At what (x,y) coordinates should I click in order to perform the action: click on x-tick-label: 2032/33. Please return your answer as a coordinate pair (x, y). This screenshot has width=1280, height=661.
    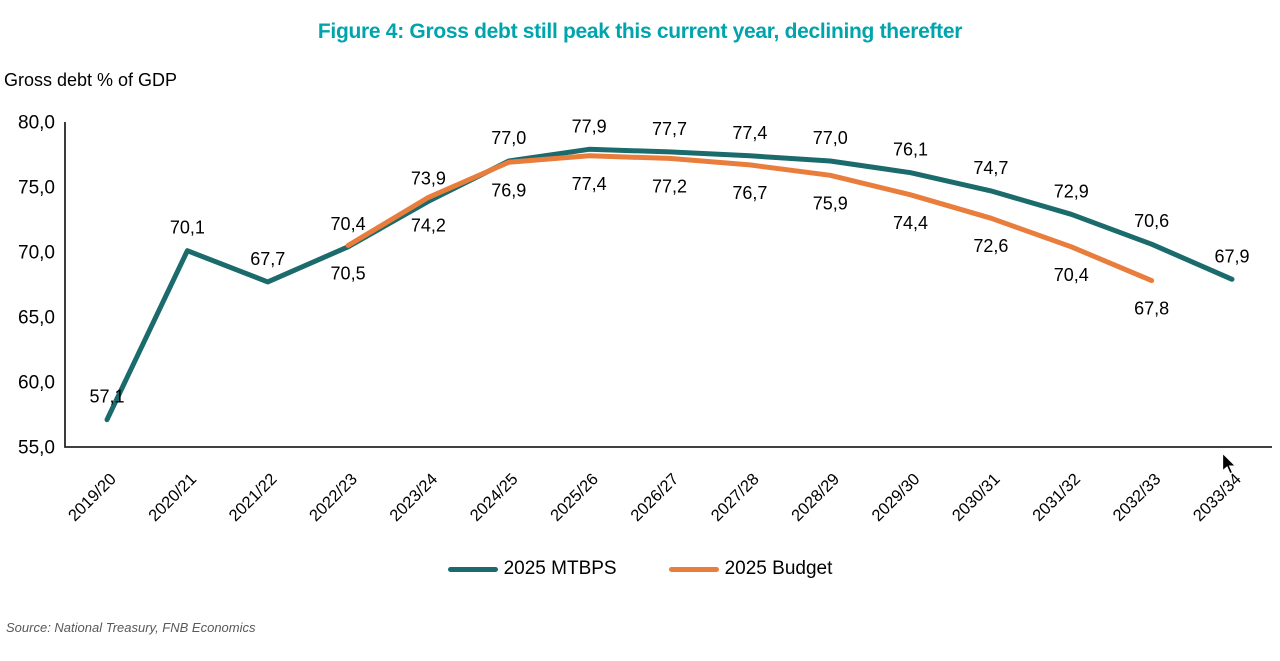
    Looking at the image, I should click on (1137, 497).